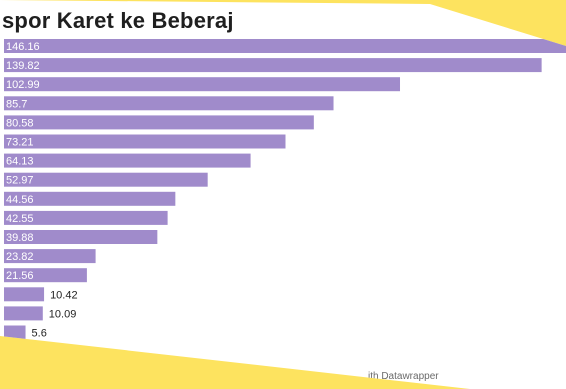 Image resolution: width=566 pixels, height=389 pixels. I want to click on bar-value-label: 139.82, so click(23, 66).